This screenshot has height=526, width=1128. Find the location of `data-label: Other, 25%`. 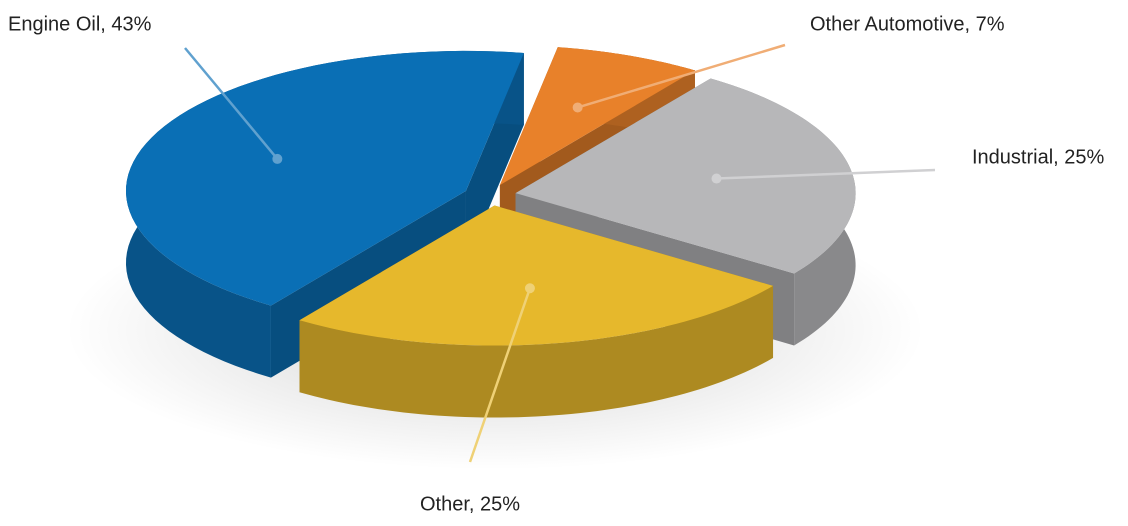

data-label: Other, 25% is located at coordinates (470, 504).